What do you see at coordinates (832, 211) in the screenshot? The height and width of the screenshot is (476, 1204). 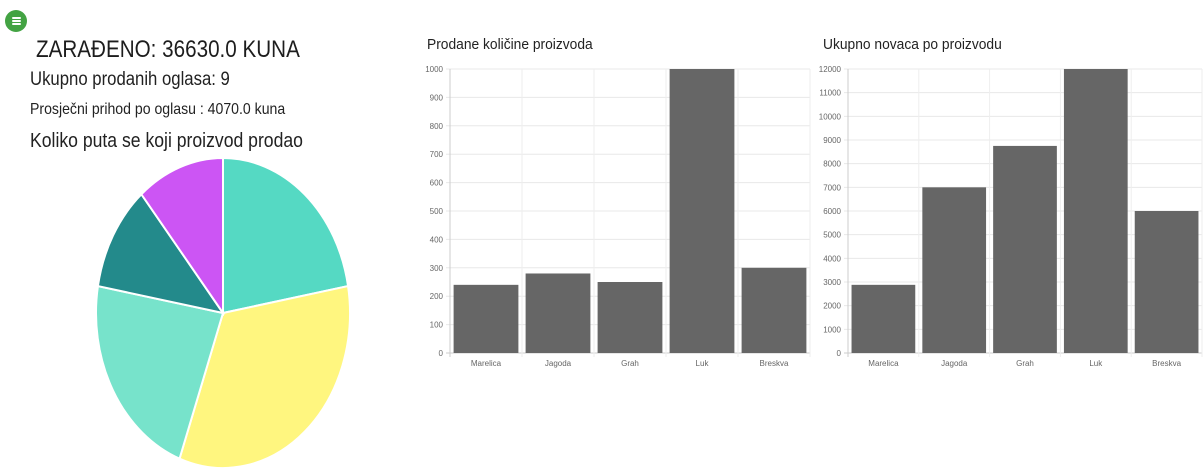 I see `y-tick-label: 6000` at bounding box center [832, 211].